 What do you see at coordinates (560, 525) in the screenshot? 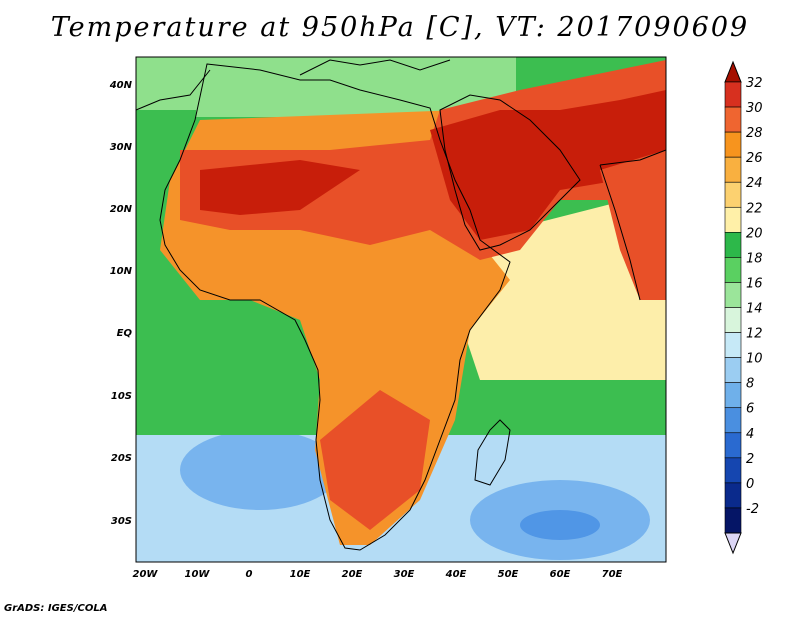
I see `field-coldest-spot` at bounding box center [560, 525].